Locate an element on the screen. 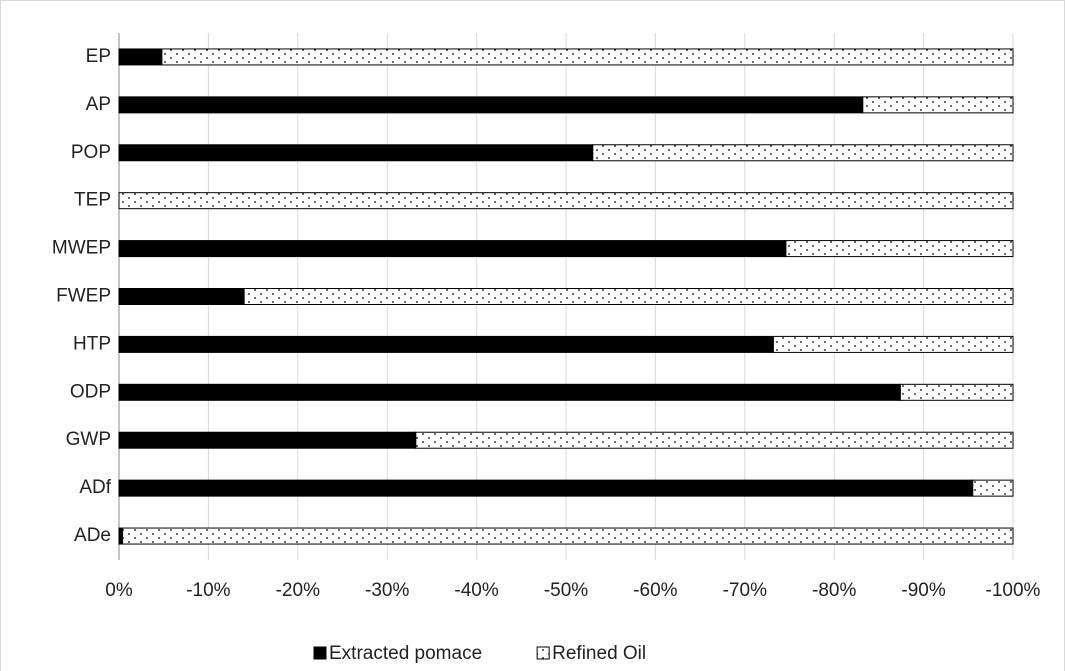 The image size is (1065, 671). y-tick-label: MWEP is located at coordinates (81, 248).